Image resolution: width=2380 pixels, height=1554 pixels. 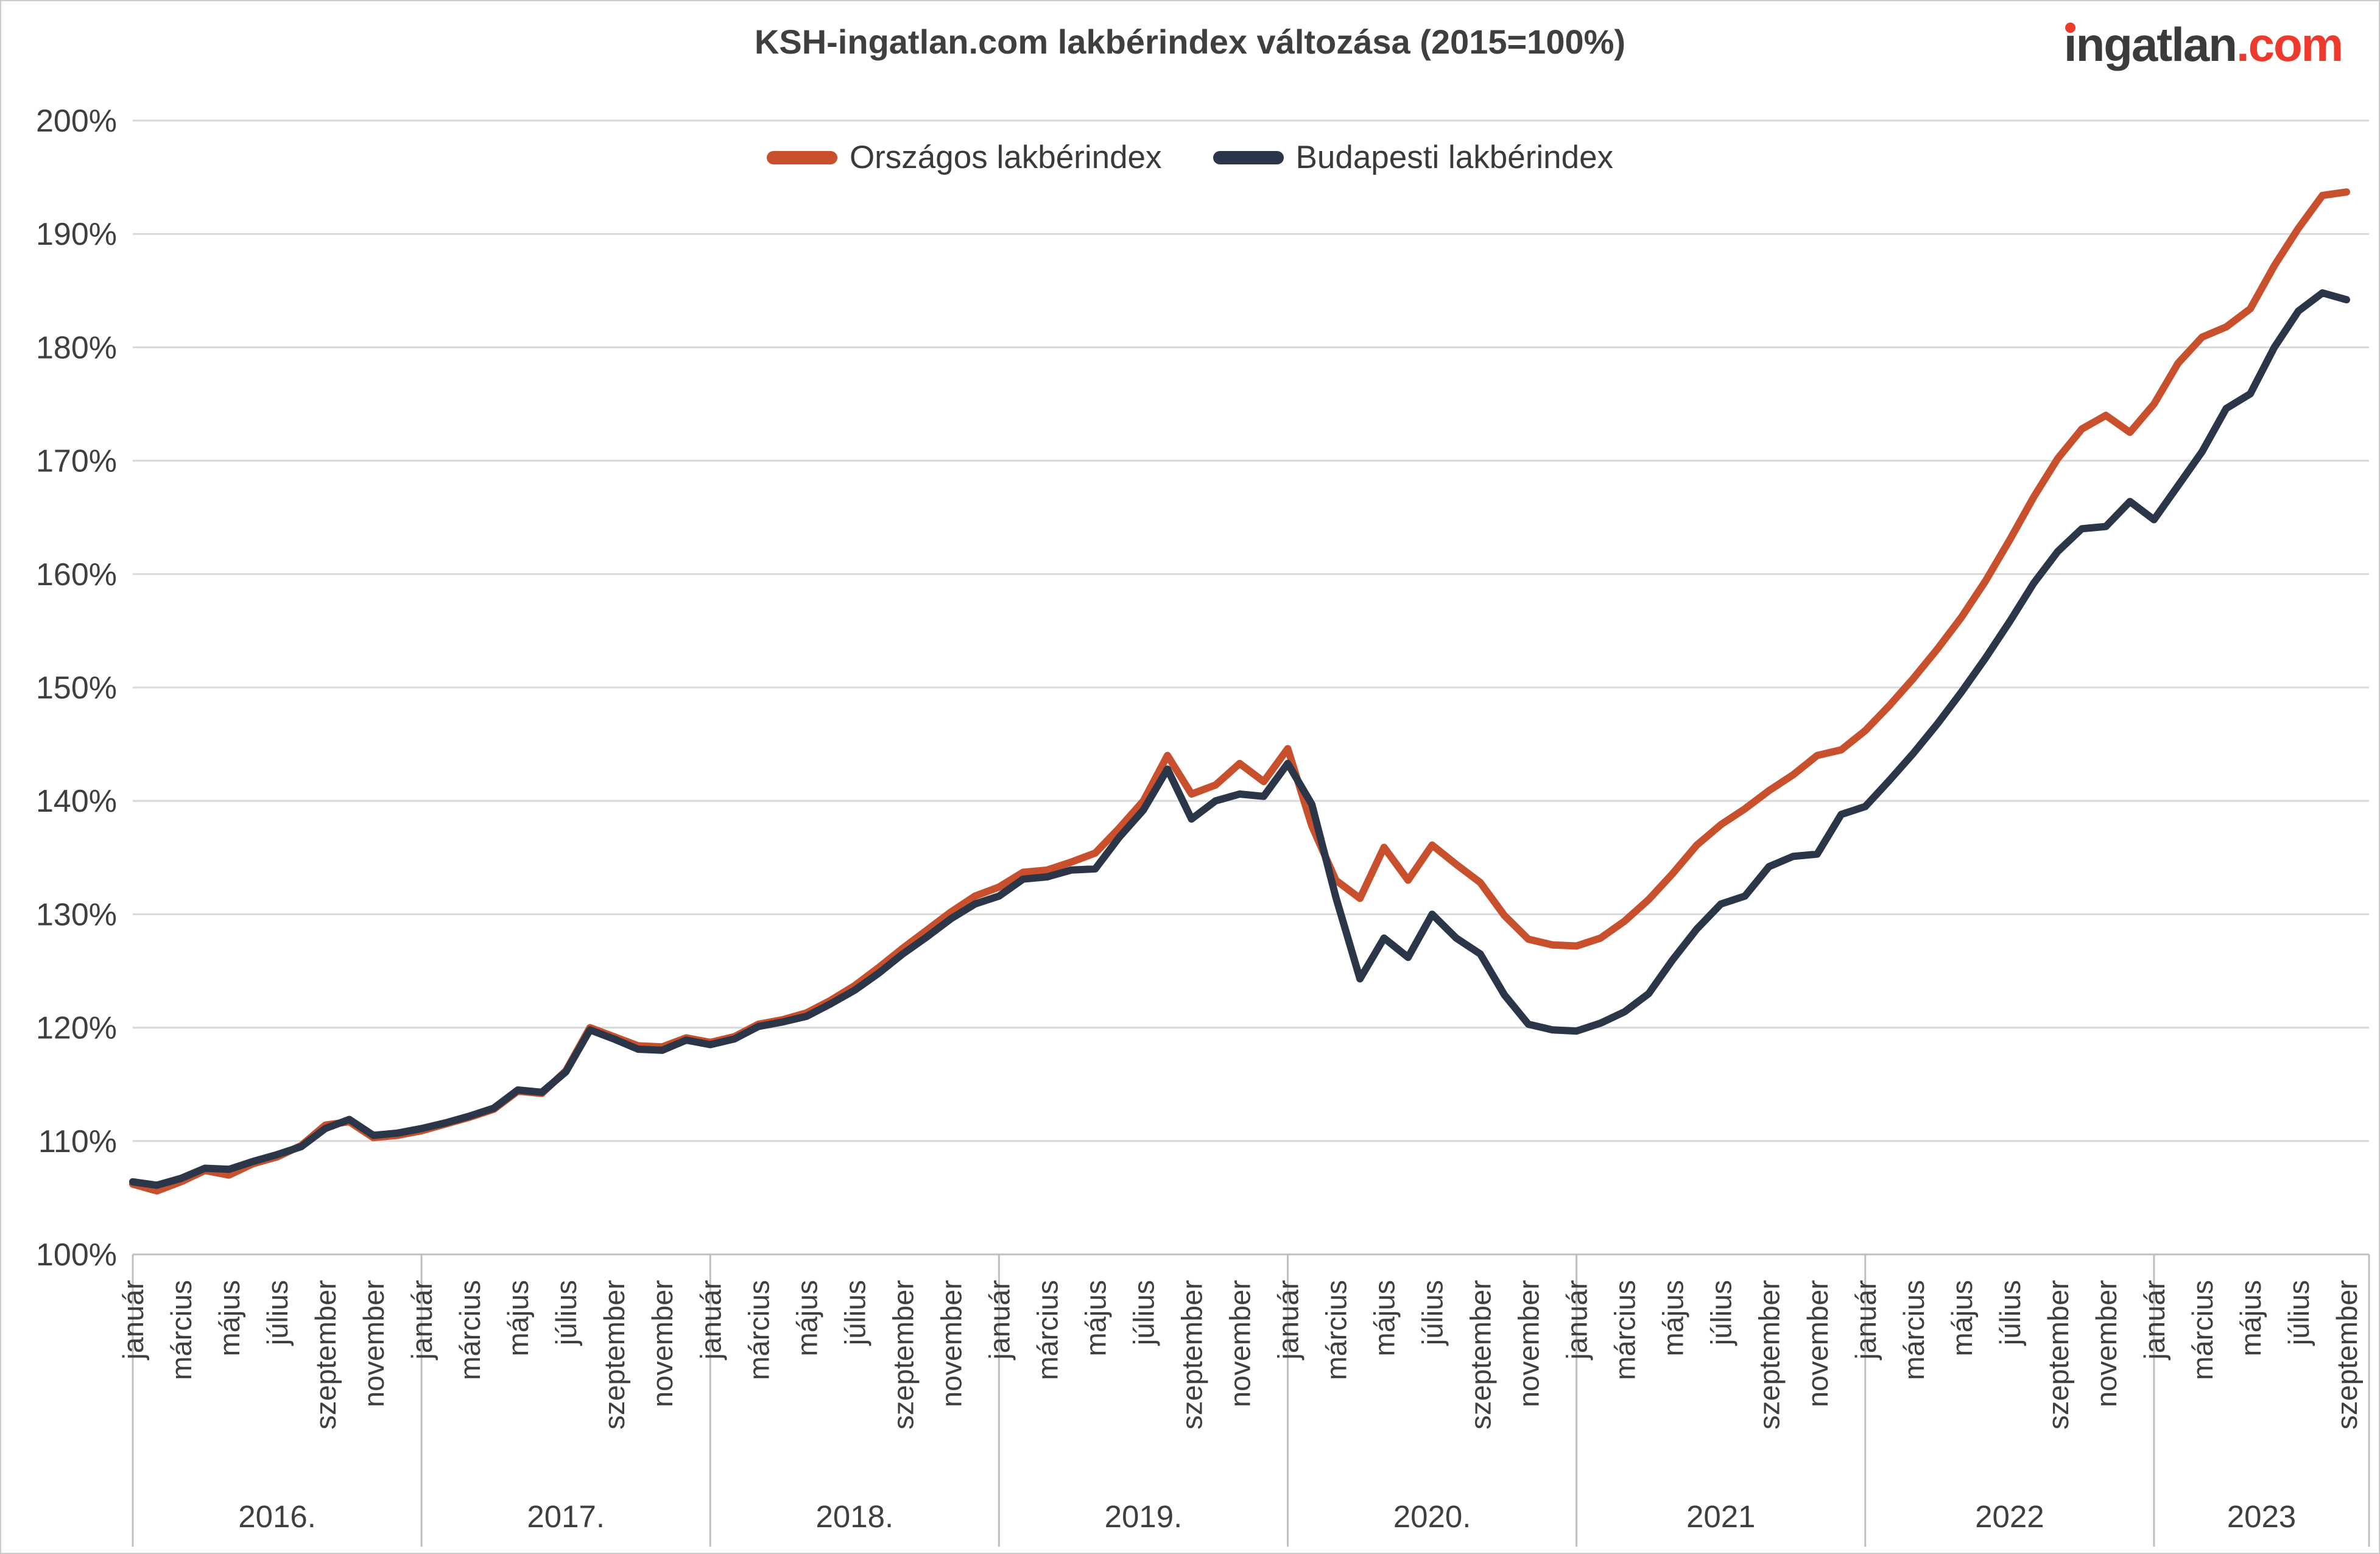 What do you see at coordinates (76, 801) in the screenshot?
I see `y-axis-tick-label: 140%` at bounding box center [76, 801].